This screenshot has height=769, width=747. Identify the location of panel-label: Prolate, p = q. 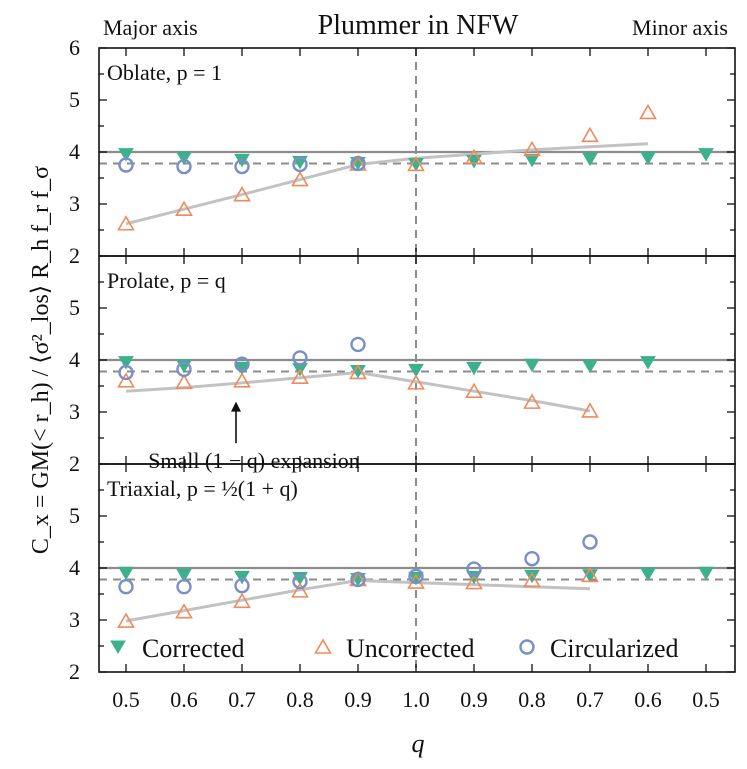
(166, 280).